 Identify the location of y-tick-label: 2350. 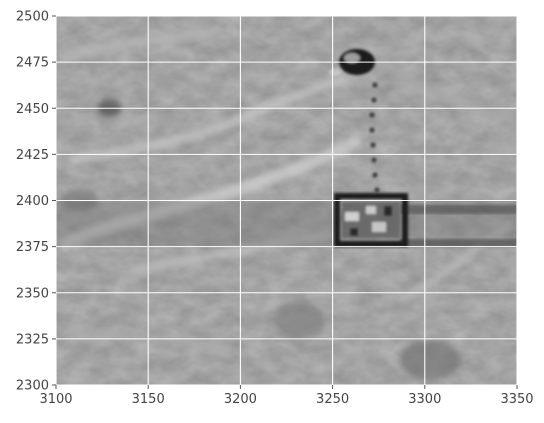
(32, 293).